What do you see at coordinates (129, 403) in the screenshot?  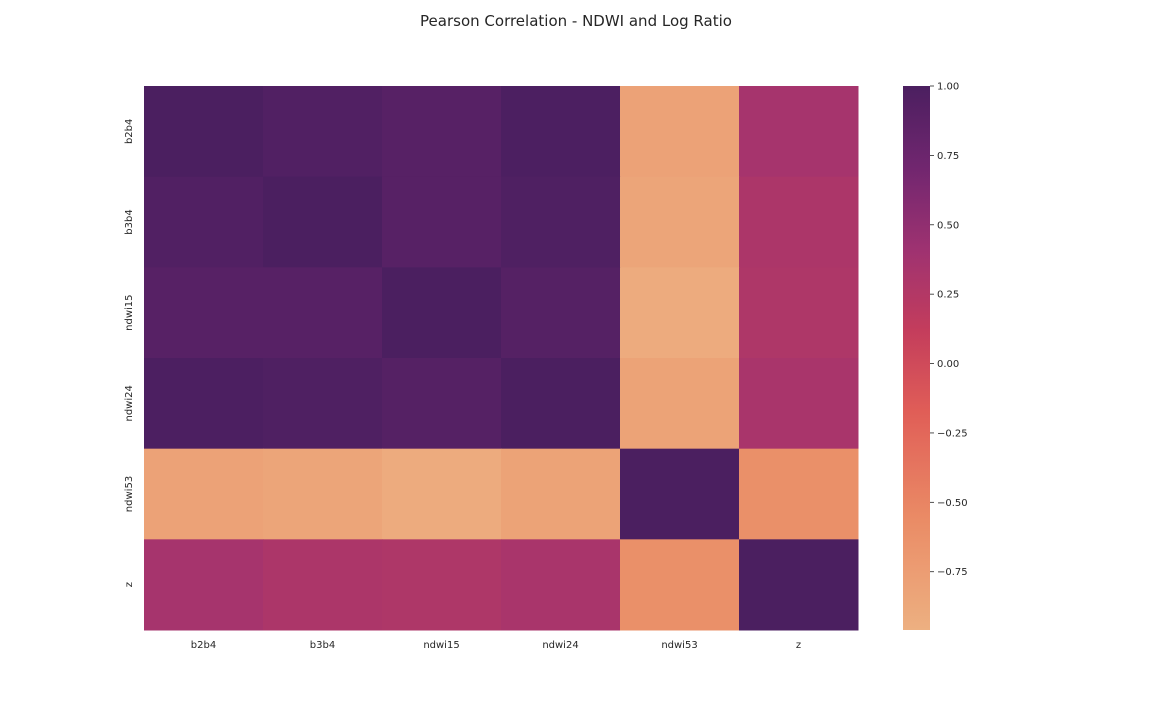 I see `y-tick-label: ndwi24` at bounding box center [129, 403].